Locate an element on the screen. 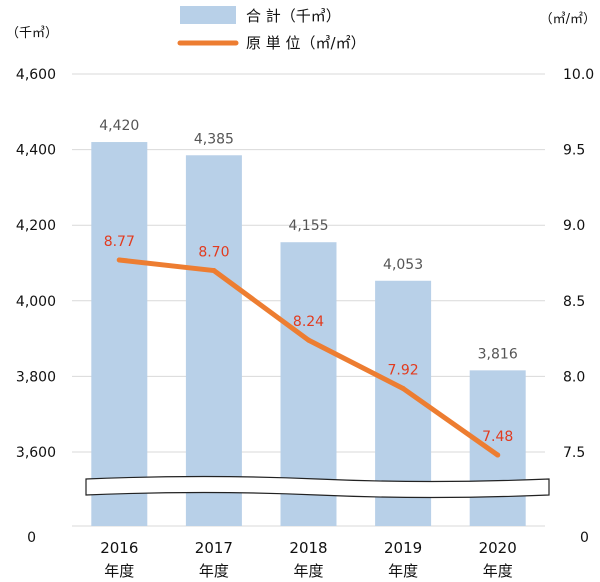 The width and height of the screenshot is (600, 582). ratio-value-label: 8.77 is located at coordinates (119, 242).